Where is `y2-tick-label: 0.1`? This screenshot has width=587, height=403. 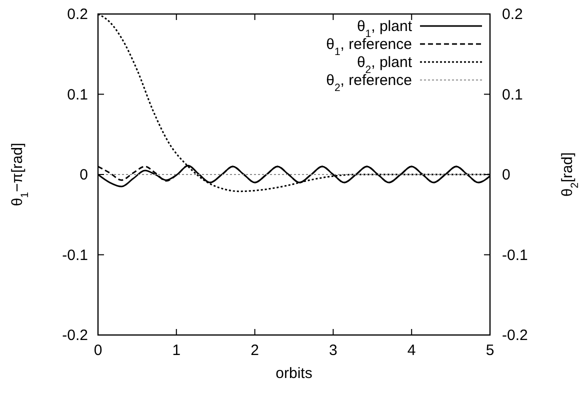
y2-tick-label: 0.1 is located at coordinates (512, 95).